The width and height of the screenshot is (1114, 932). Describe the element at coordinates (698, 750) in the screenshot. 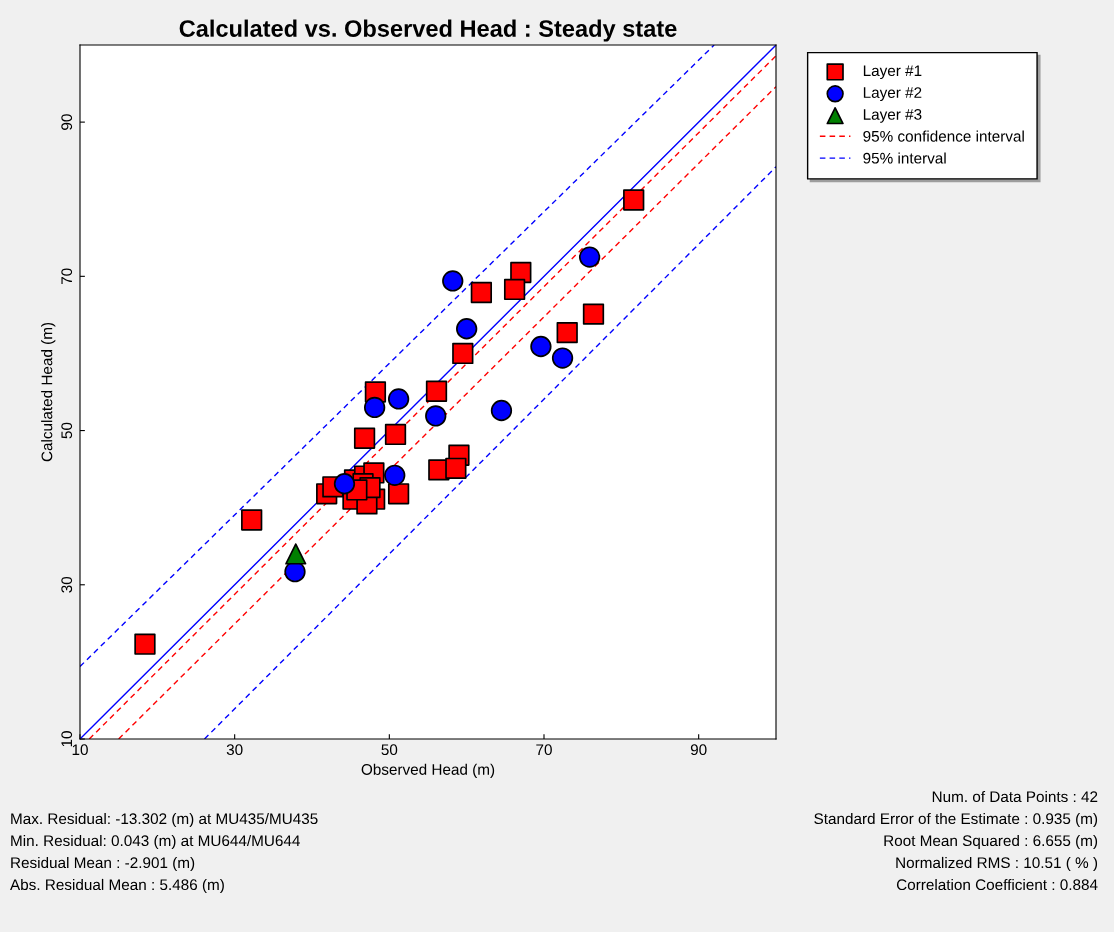

I see `x-tick-label: 90` at that location.